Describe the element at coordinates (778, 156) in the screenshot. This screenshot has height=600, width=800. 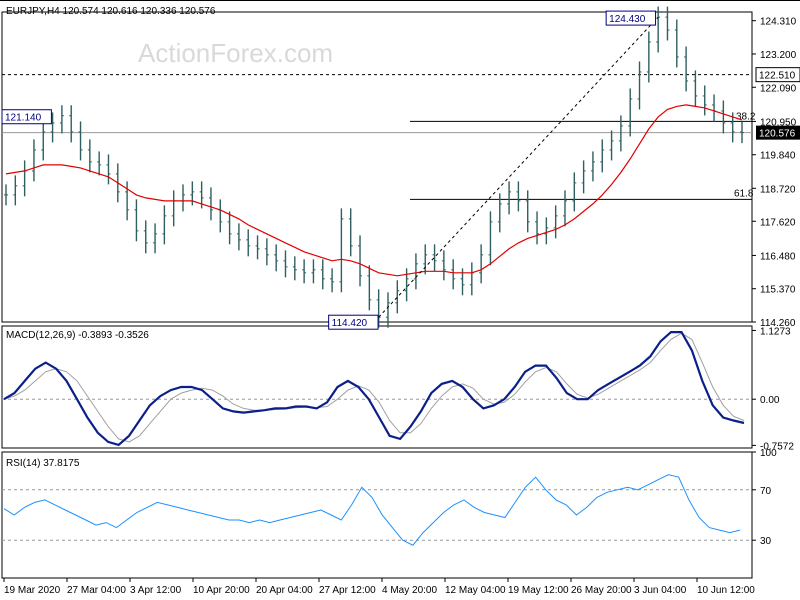
I see `price-tick-label: 119.840` at that location.